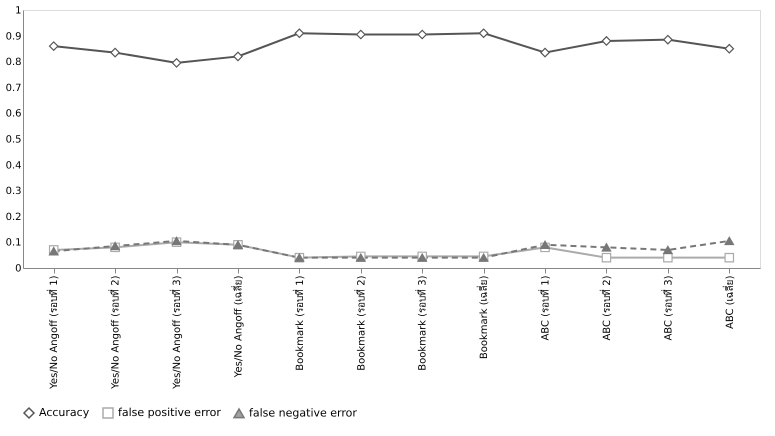 The image size is (775, 436). What do you see at coordinates (14, 36) in the screenshot?
I see `y-tick-label: 0.9` at bounding box center [14, 36].